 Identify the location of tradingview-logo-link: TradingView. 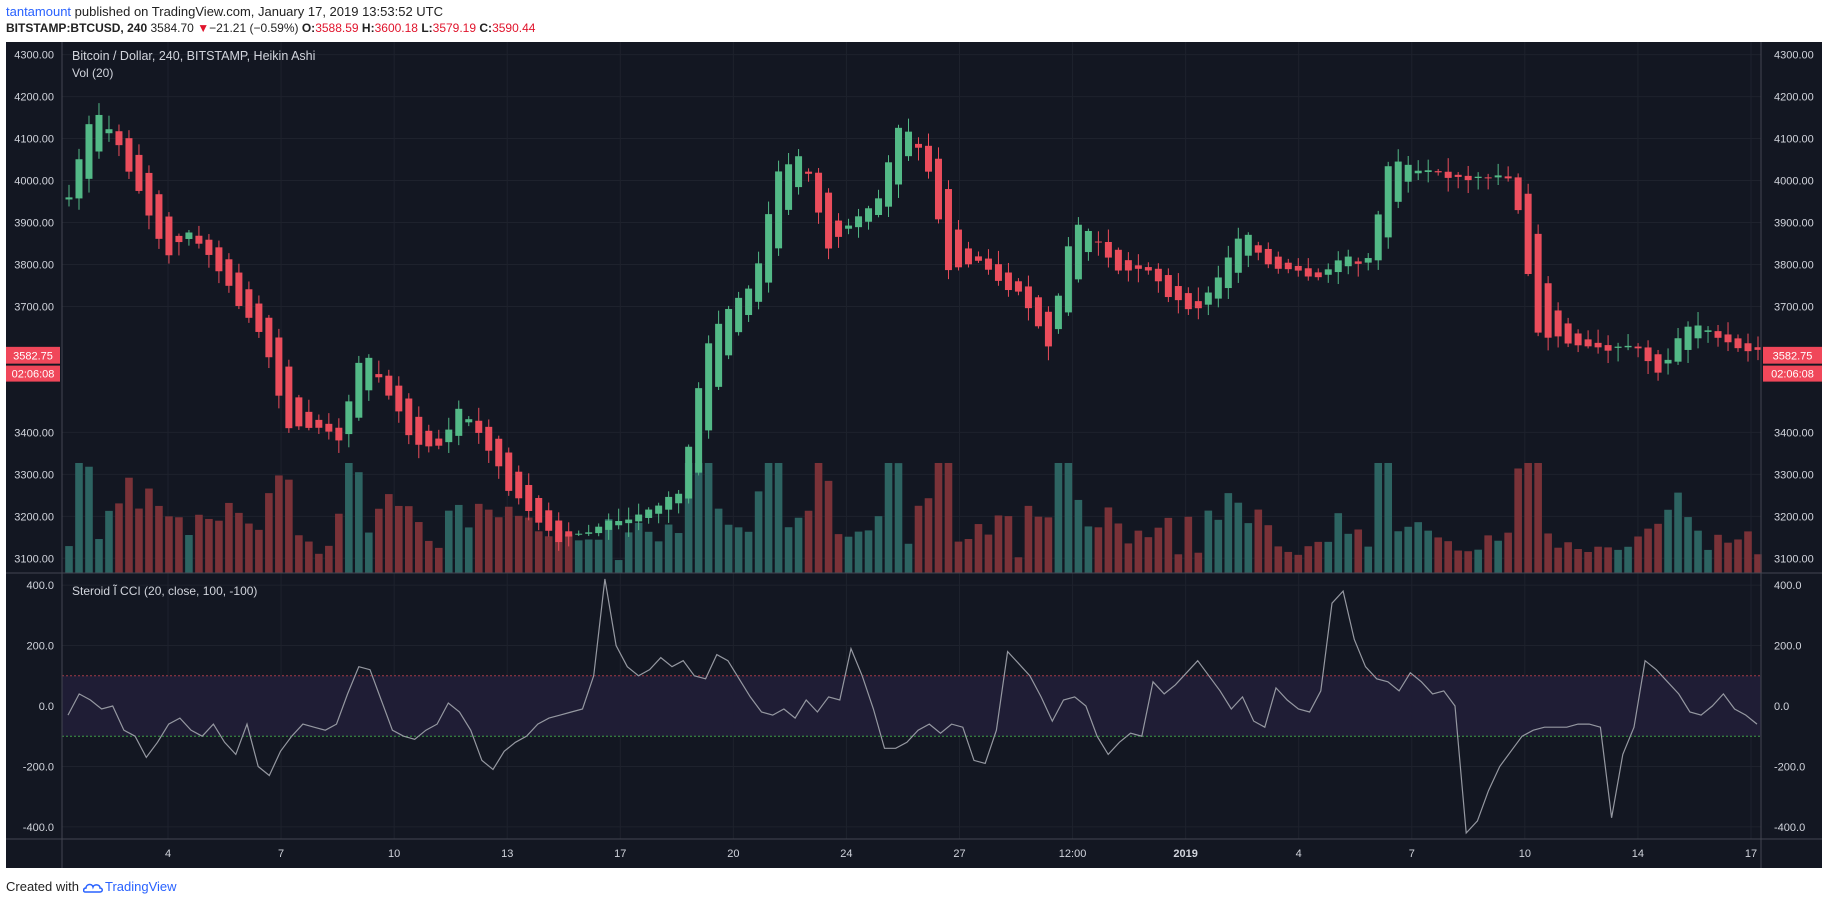
(129, 886).